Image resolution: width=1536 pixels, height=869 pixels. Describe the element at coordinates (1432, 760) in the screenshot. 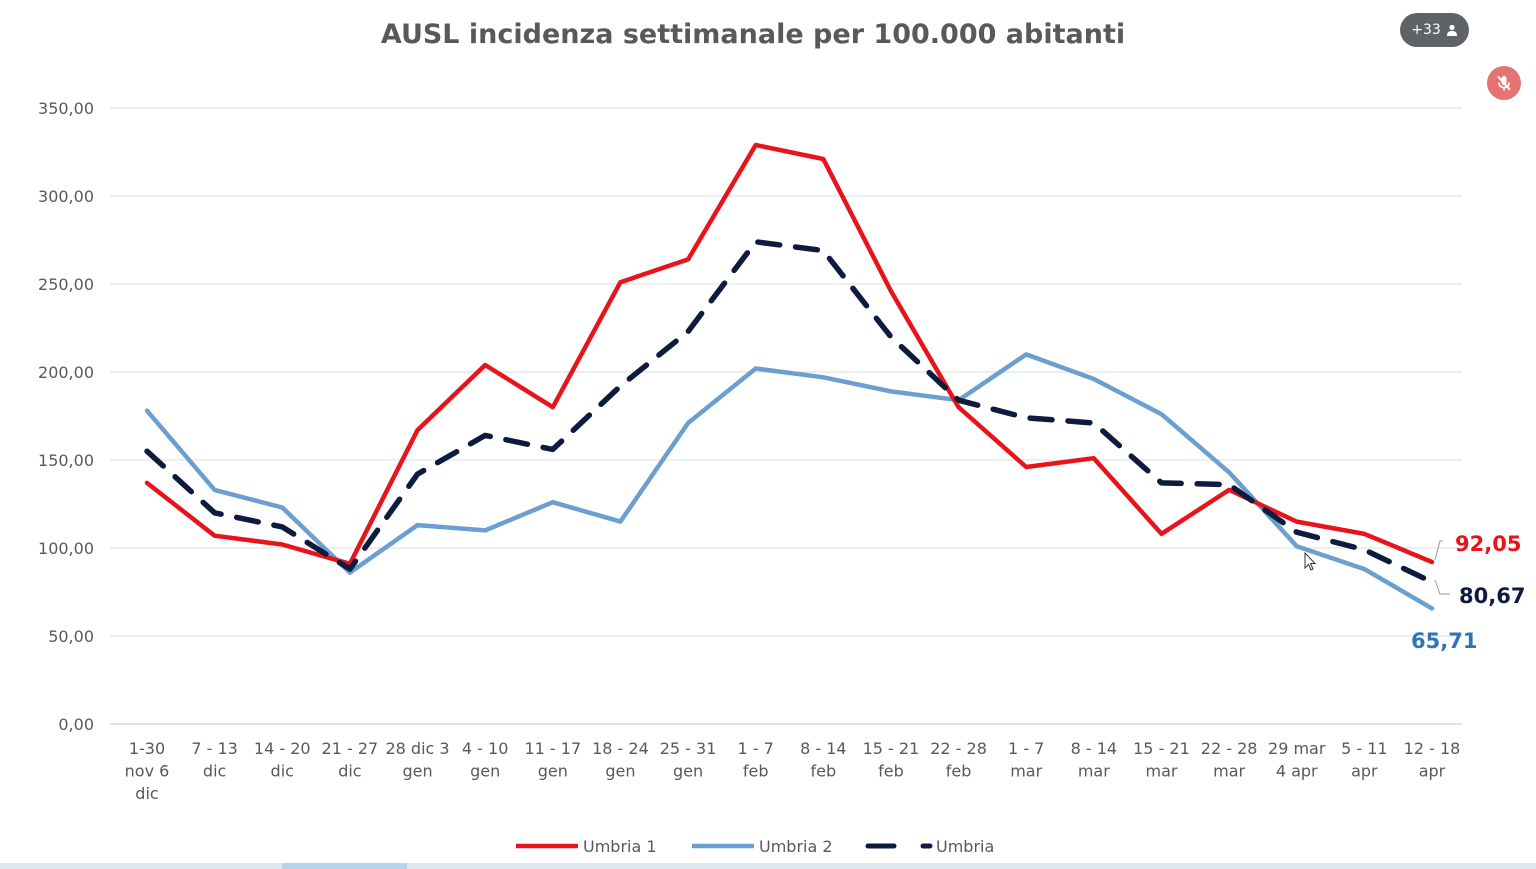

I see `x-tick-label: 12 - 18 apr` at that location.